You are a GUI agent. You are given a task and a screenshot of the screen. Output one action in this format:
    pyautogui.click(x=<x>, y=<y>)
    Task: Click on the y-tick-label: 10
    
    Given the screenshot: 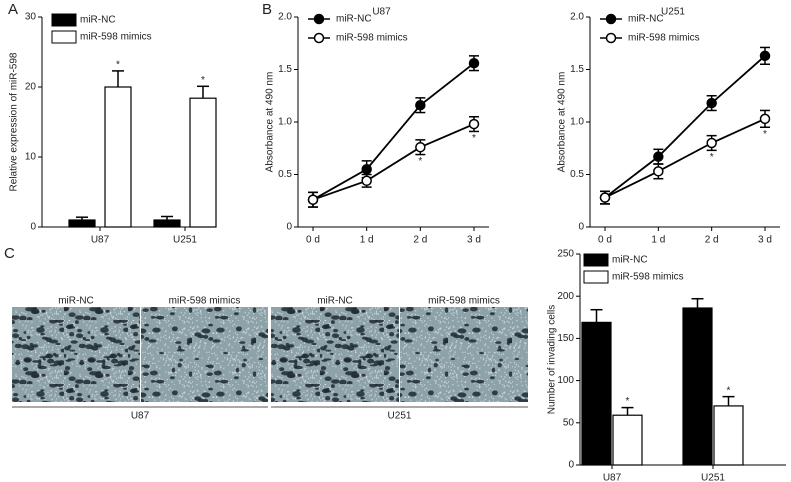 What is the action you would take?
    pyautogui.click(x=31, y=157)
    